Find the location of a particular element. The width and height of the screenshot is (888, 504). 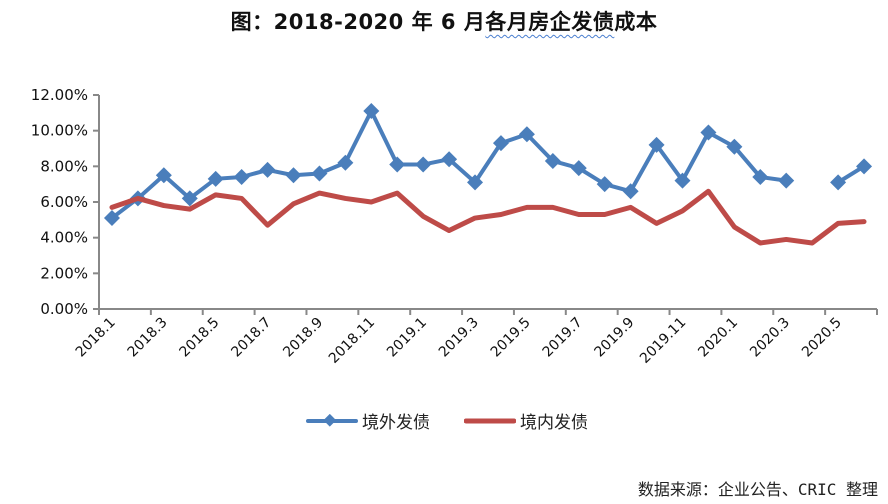

y-tick-label: 0.00% is located at coordinates (64, 309).